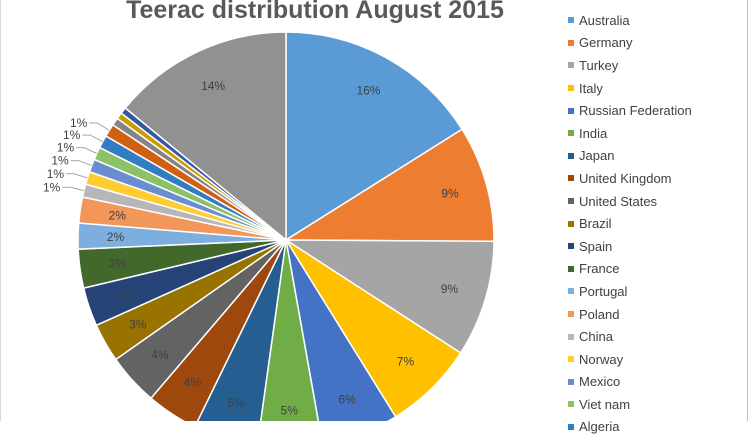 The image size is (750, 438). What do you see at coordinates (596, 246) in the screenshot?
I see `legend-label: Spain` at bounding box center [596, 246].